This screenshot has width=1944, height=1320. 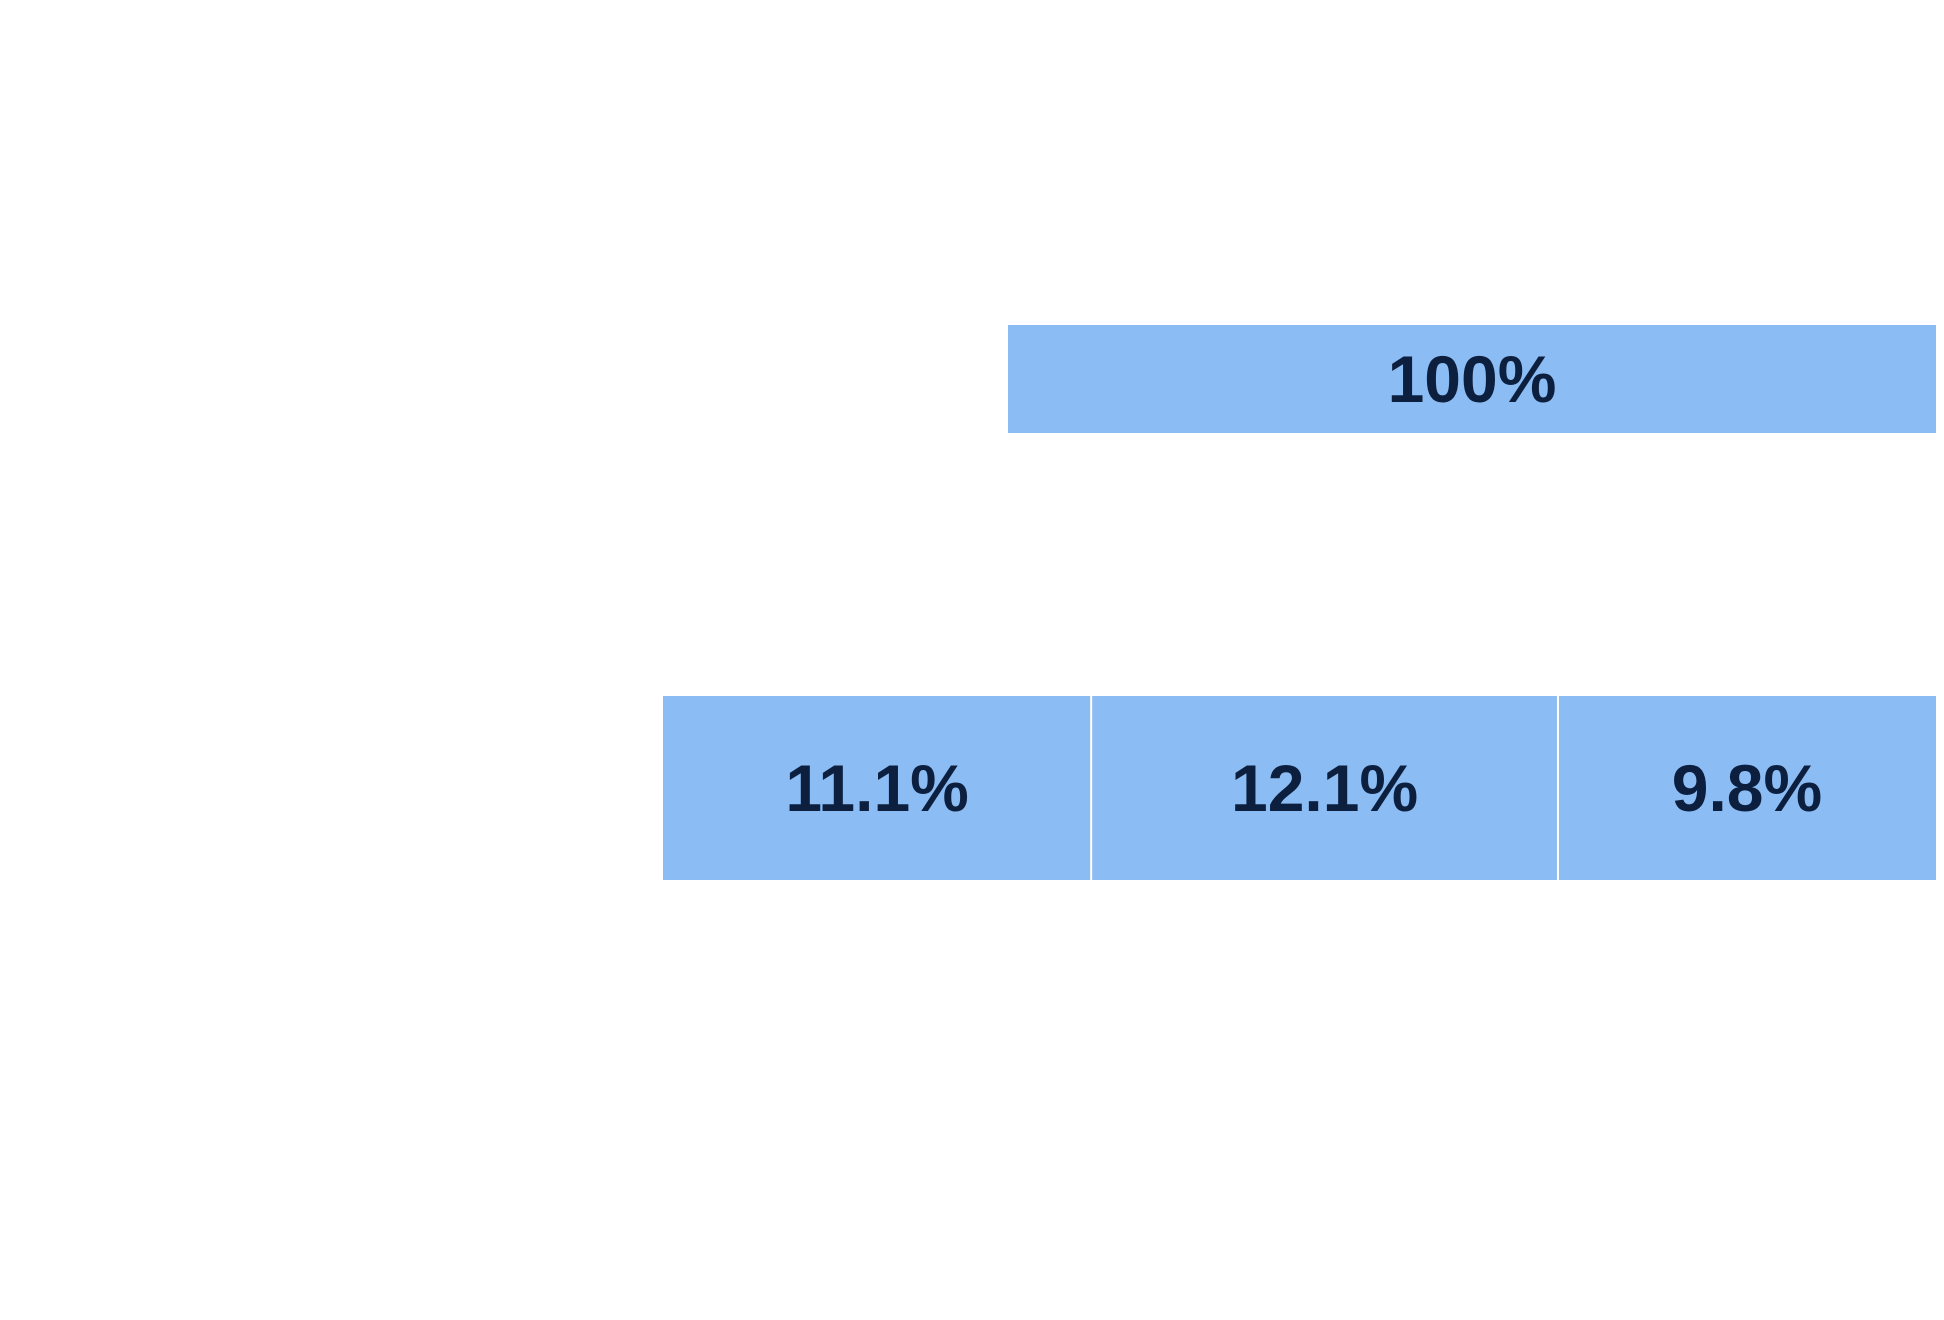 I want to click on bar-row: 100%, so click(x=1472, y=379).